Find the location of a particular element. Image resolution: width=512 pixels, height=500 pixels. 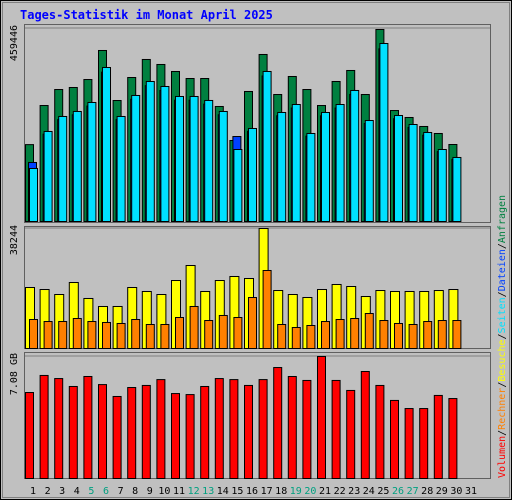

x-tick-label: 16 is located at coordinates (252, 491).